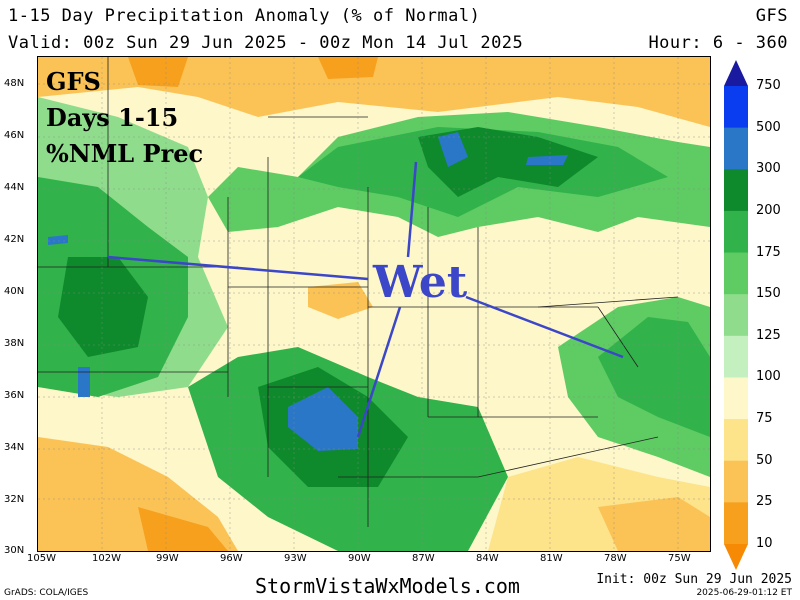 The width and height of the screenshot is (800, 600). What do you see at coordinates (768, 252) in the screenshot?
I see `colorbar-label: 175` at bounding box center [768, 252].